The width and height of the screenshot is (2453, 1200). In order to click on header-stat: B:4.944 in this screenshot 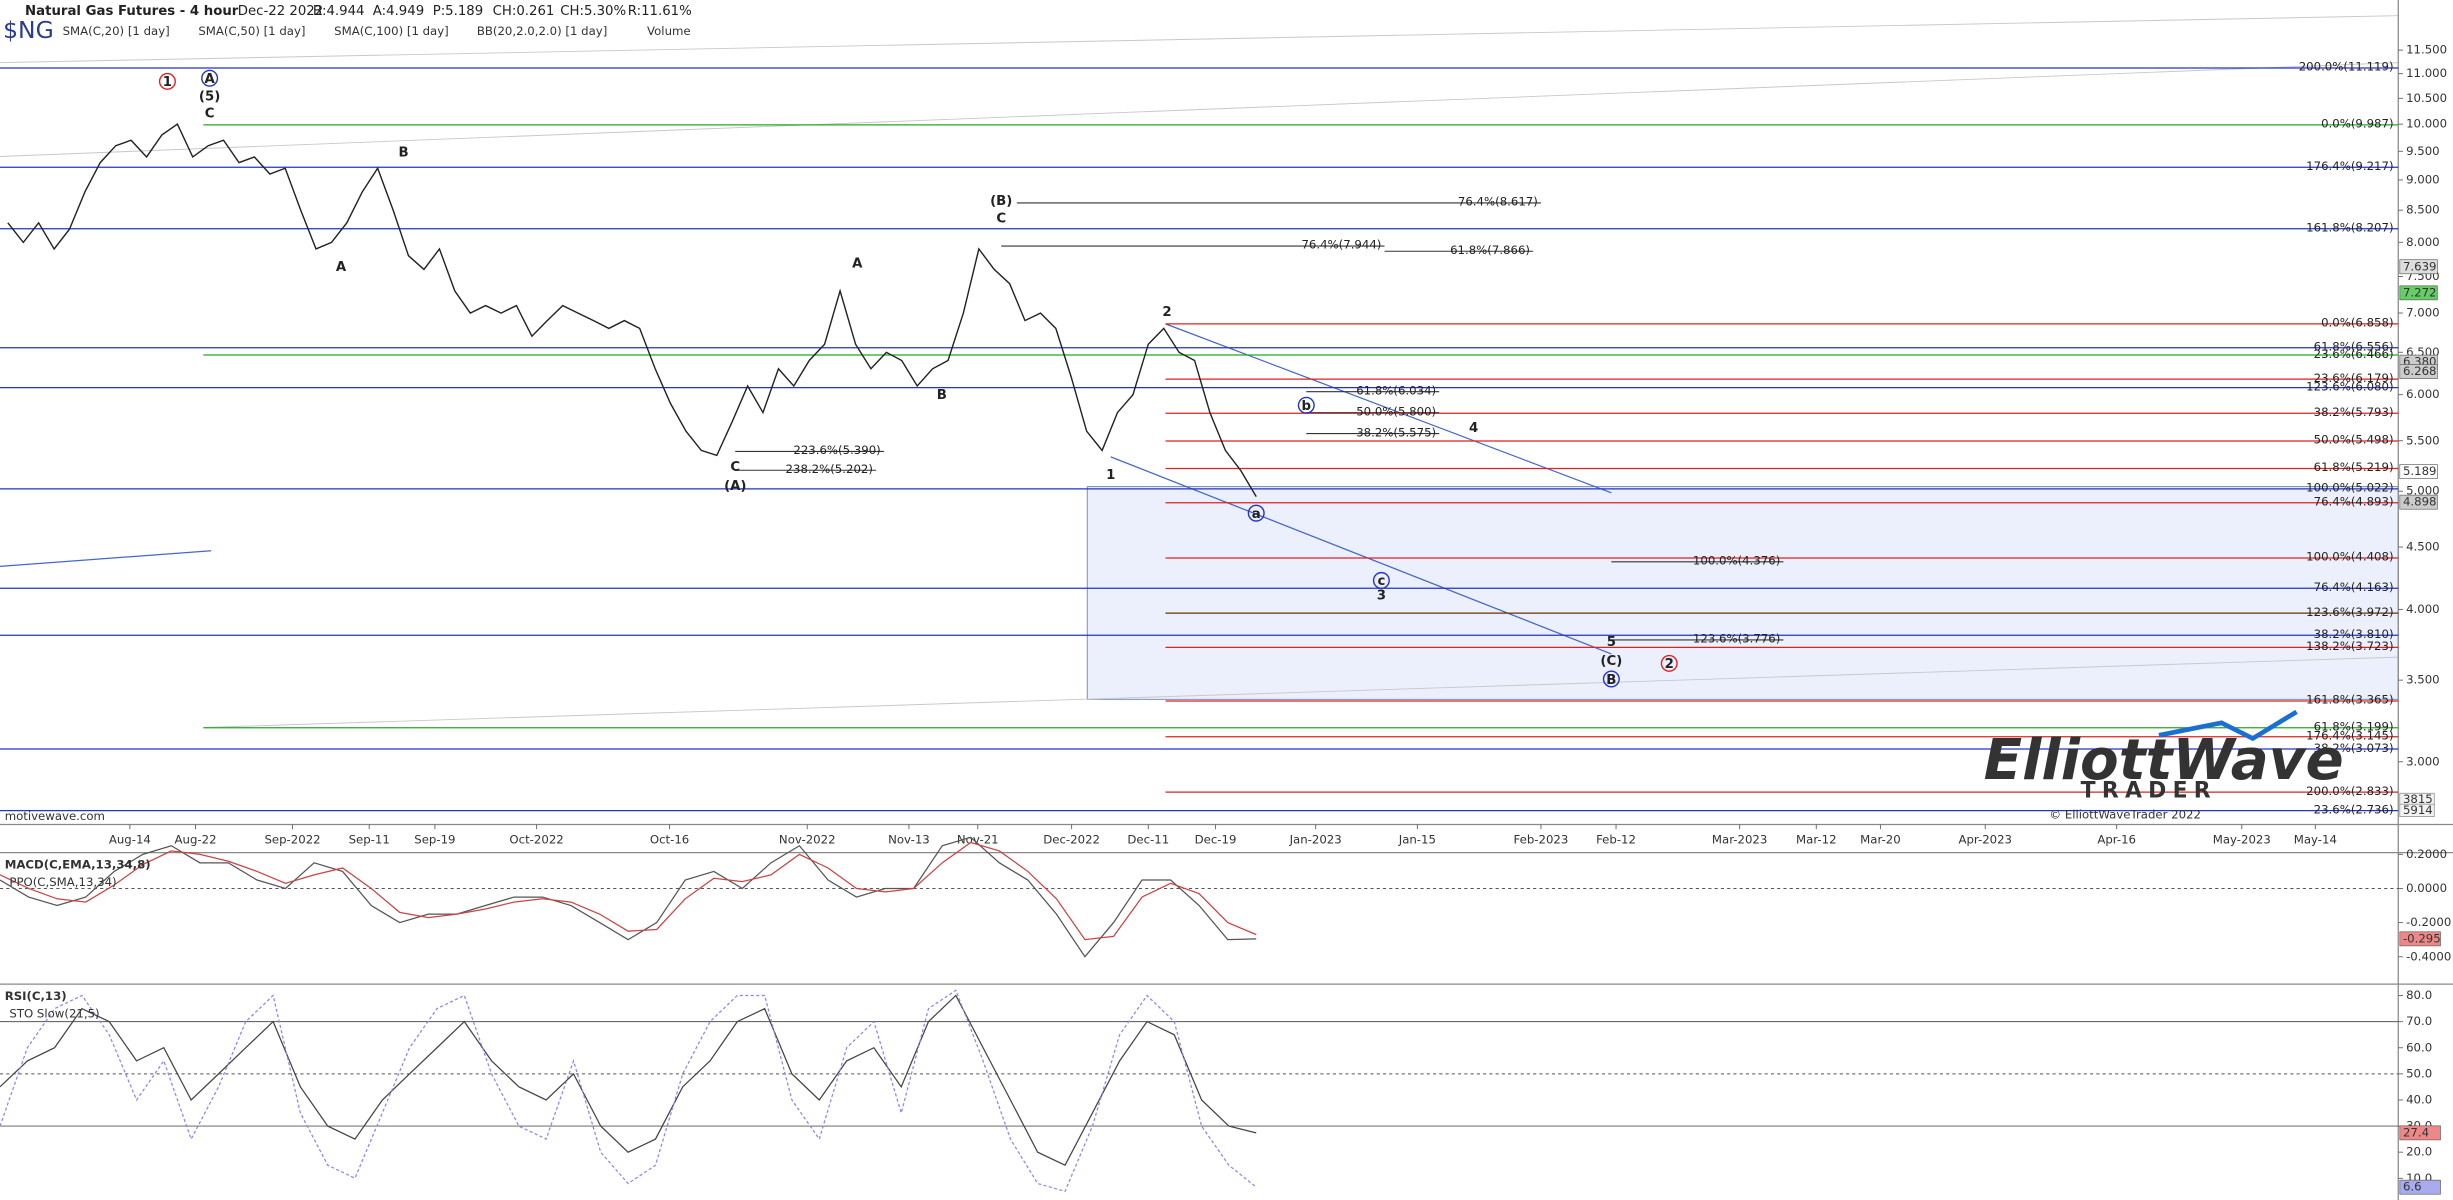, I will do `click(339, 11)`.